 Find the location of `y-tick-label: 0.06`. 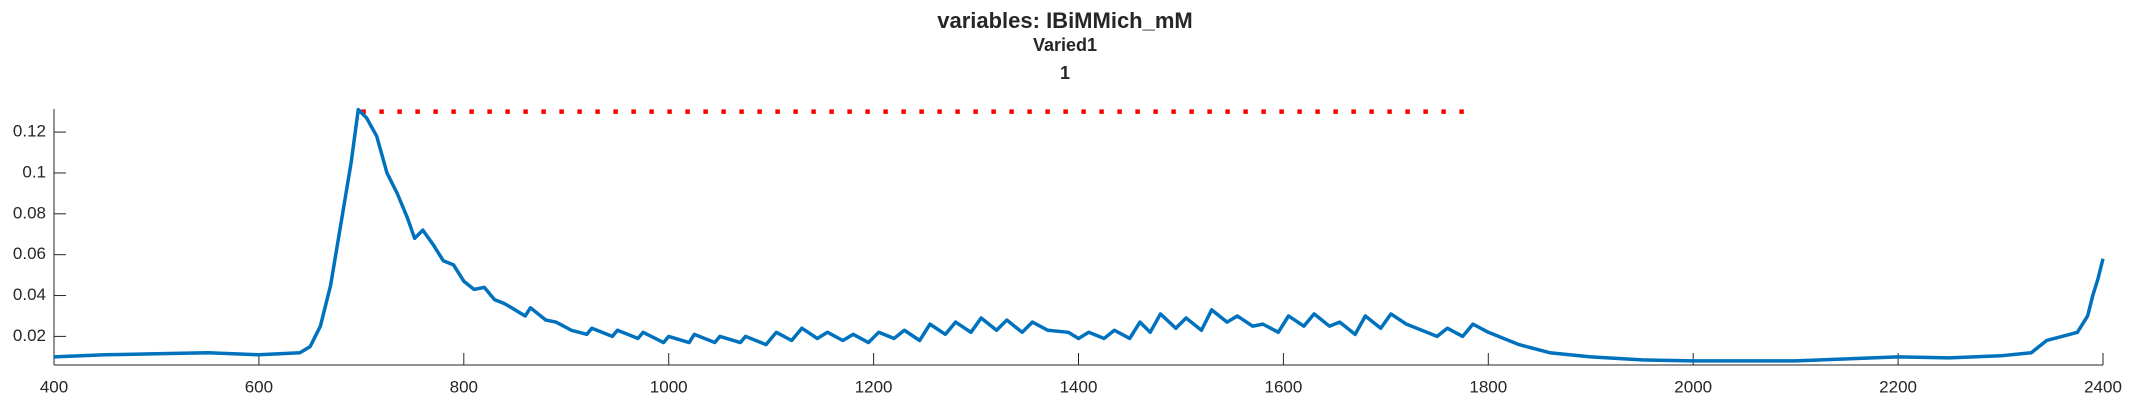

y-tick-label: 0.06 is located at coordinates (29, 253).